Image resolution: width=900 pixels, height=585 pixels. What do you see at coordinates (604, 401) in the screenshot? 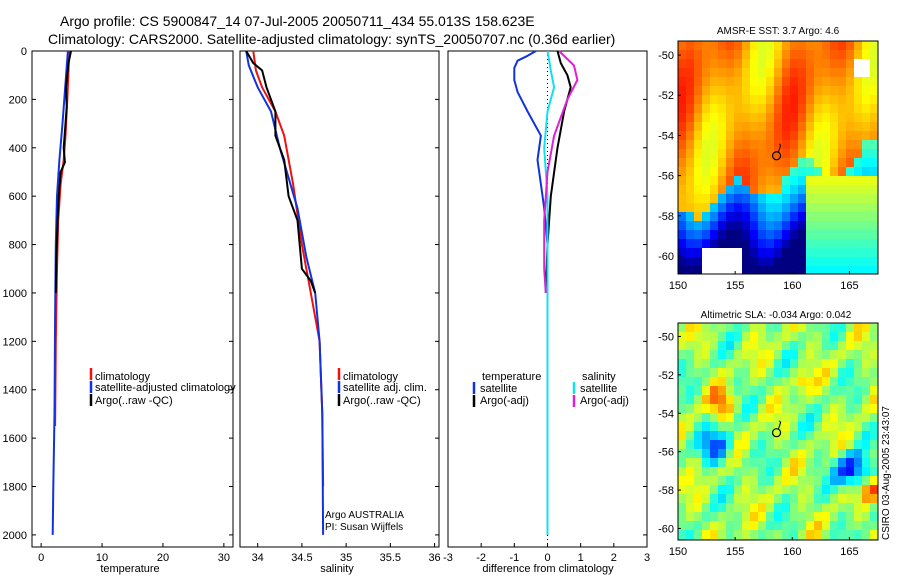
I see `legend-label: Argo(-adj)` at bounding box center [604, 401].